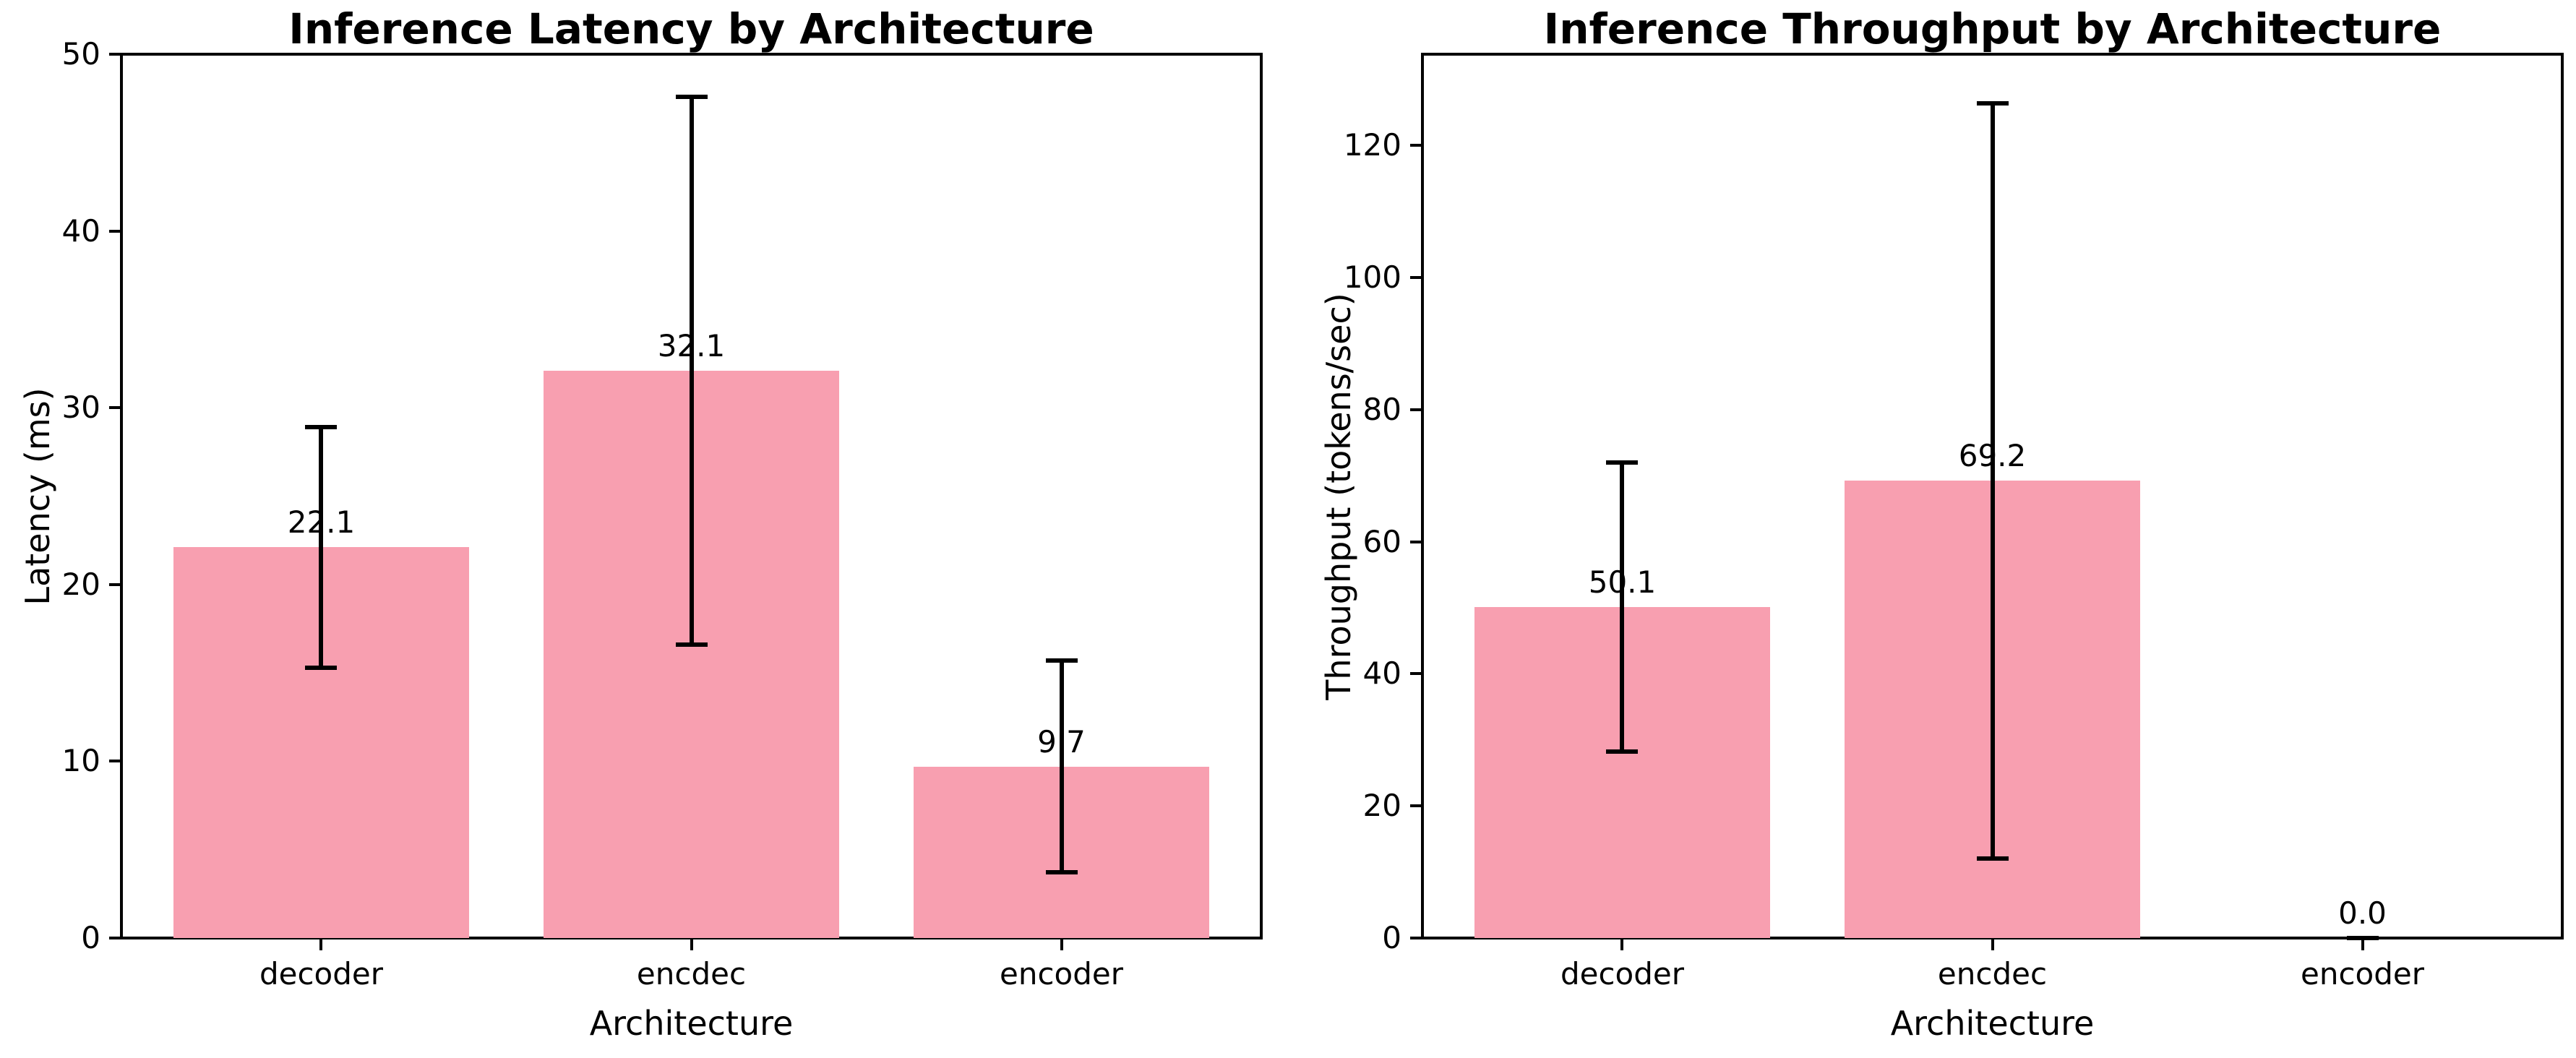 The height and width of the screenshot is (1058, 2576). What do you see at coordinates (38, 496) in the screenshot?
I see `y-axis-label: Latency (ms)` at bounding box center [38, 496].